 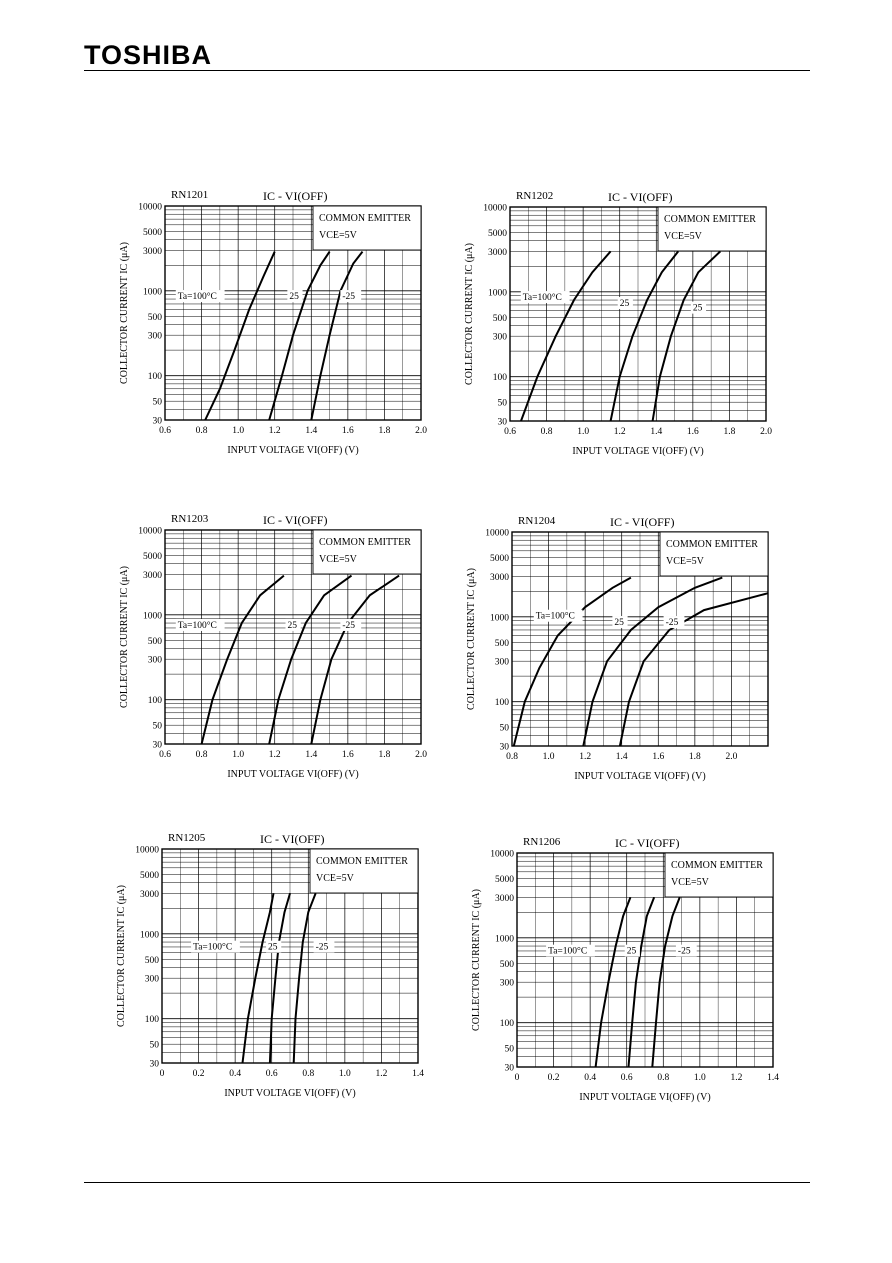 I want to click on device-name: RN1205, so click(x=187, y=838).